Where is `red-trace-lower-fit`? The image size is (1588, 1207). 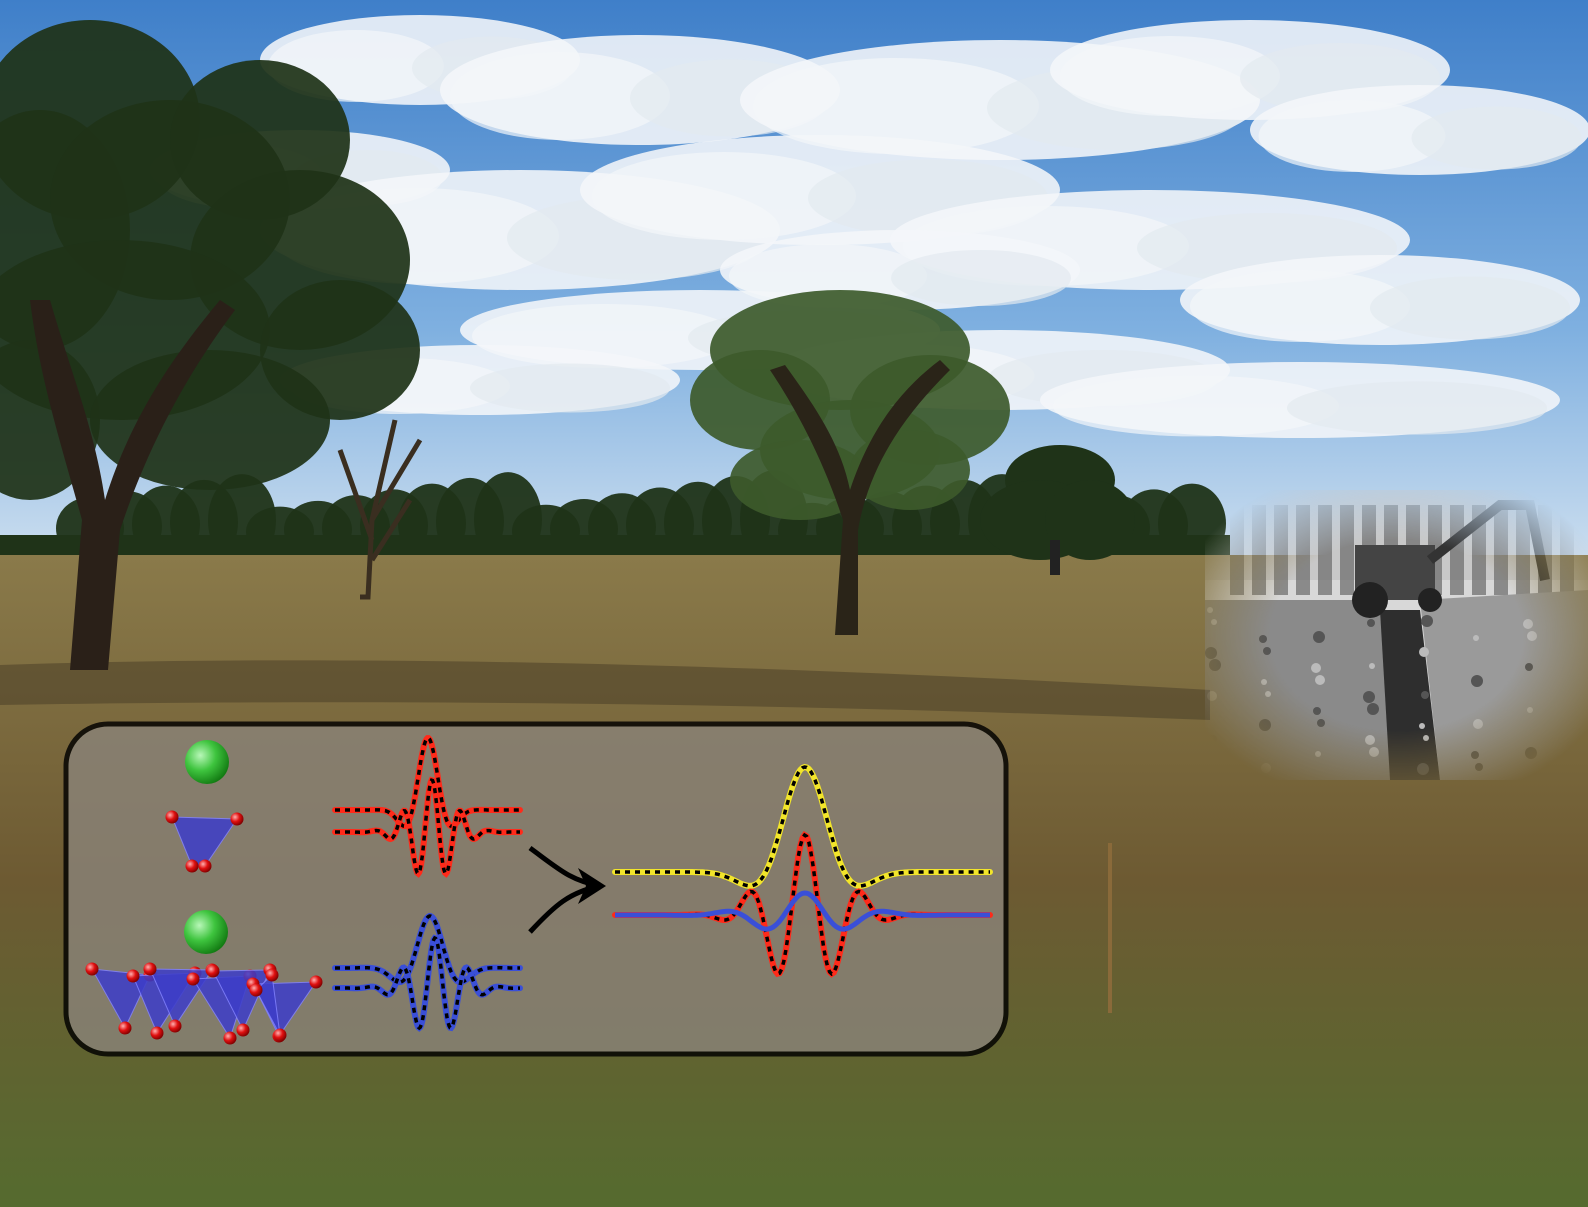
red-trace-lower-fit is located at coordinates (427, 827).